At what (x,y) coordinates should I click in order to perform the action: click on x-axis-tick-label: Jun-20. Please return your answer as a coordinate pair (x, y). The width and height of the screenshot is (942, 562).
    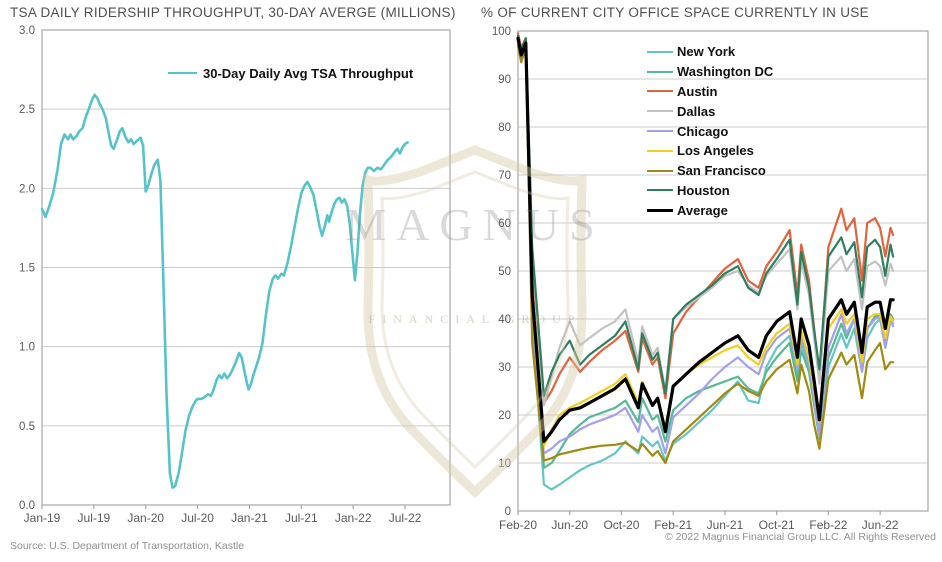
    Looking at the image, I should click on (569, 525).